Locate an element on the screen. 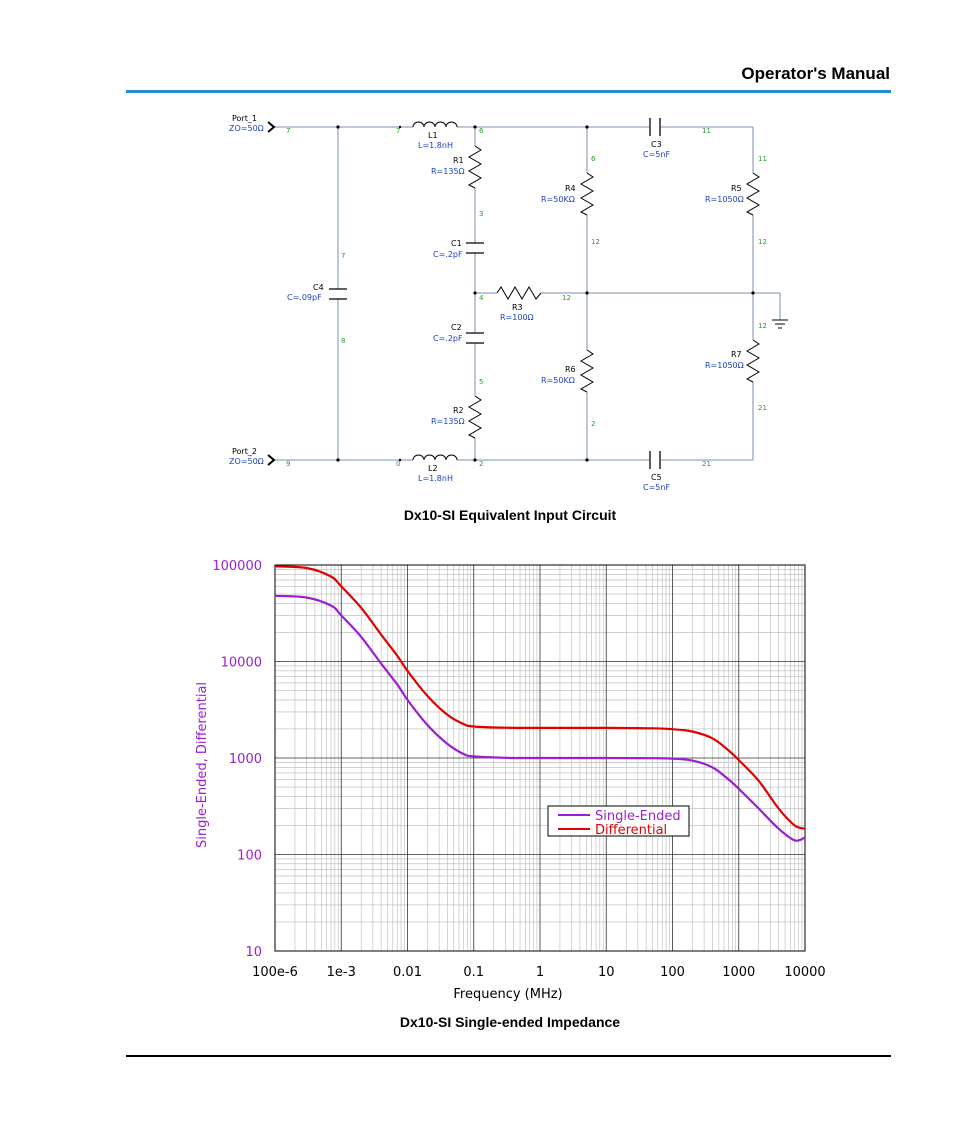  c5-value: C=5nF is located at coordinates (656, 487).